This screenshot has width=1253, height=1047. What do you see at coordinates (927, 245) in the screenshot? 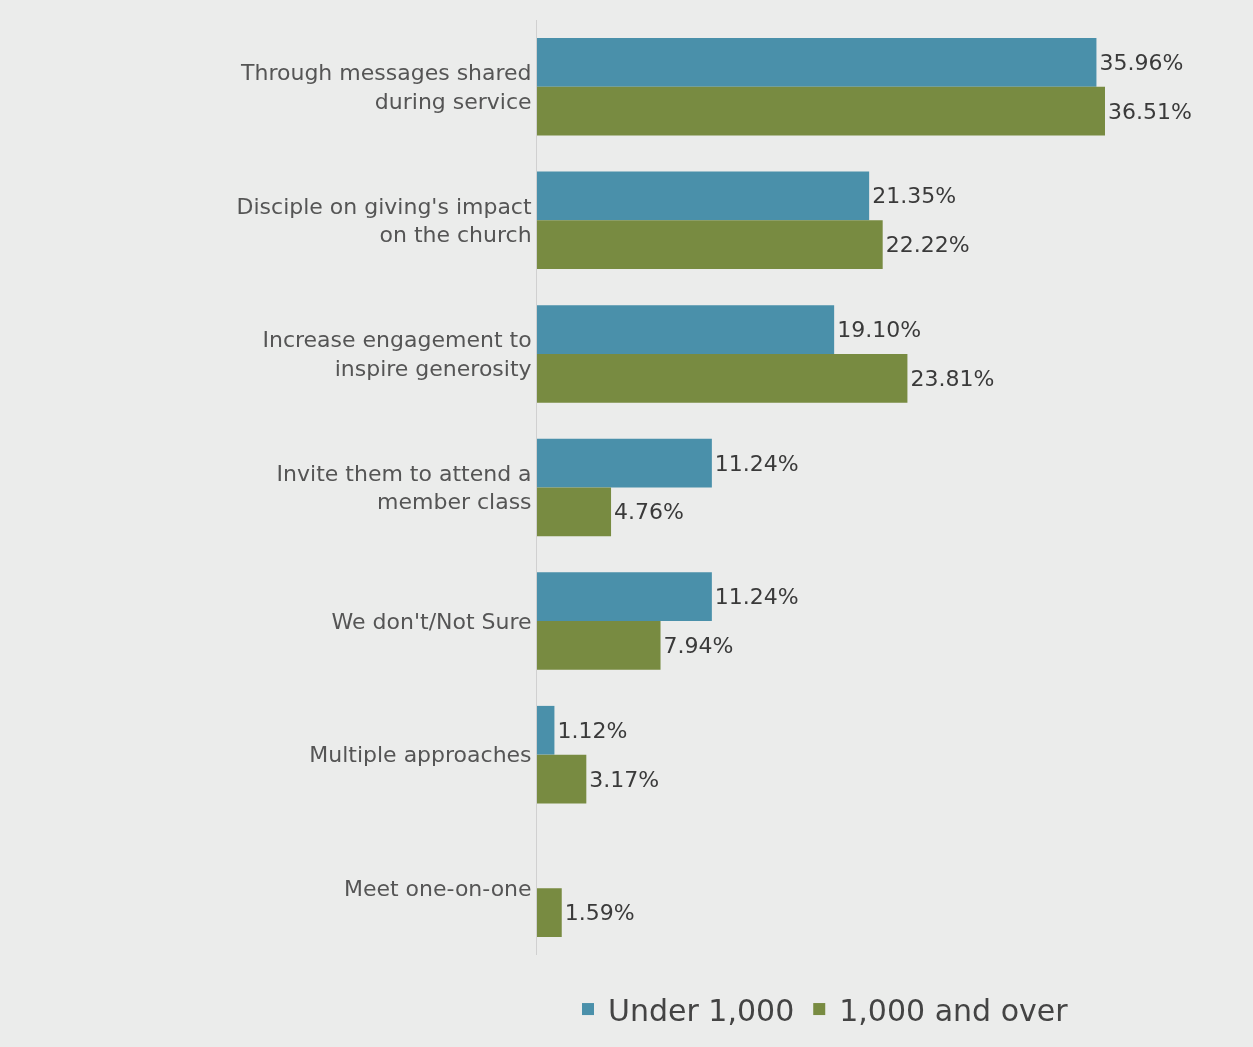
I see `data-label: 22.22%` at bounding box center [927, 245].